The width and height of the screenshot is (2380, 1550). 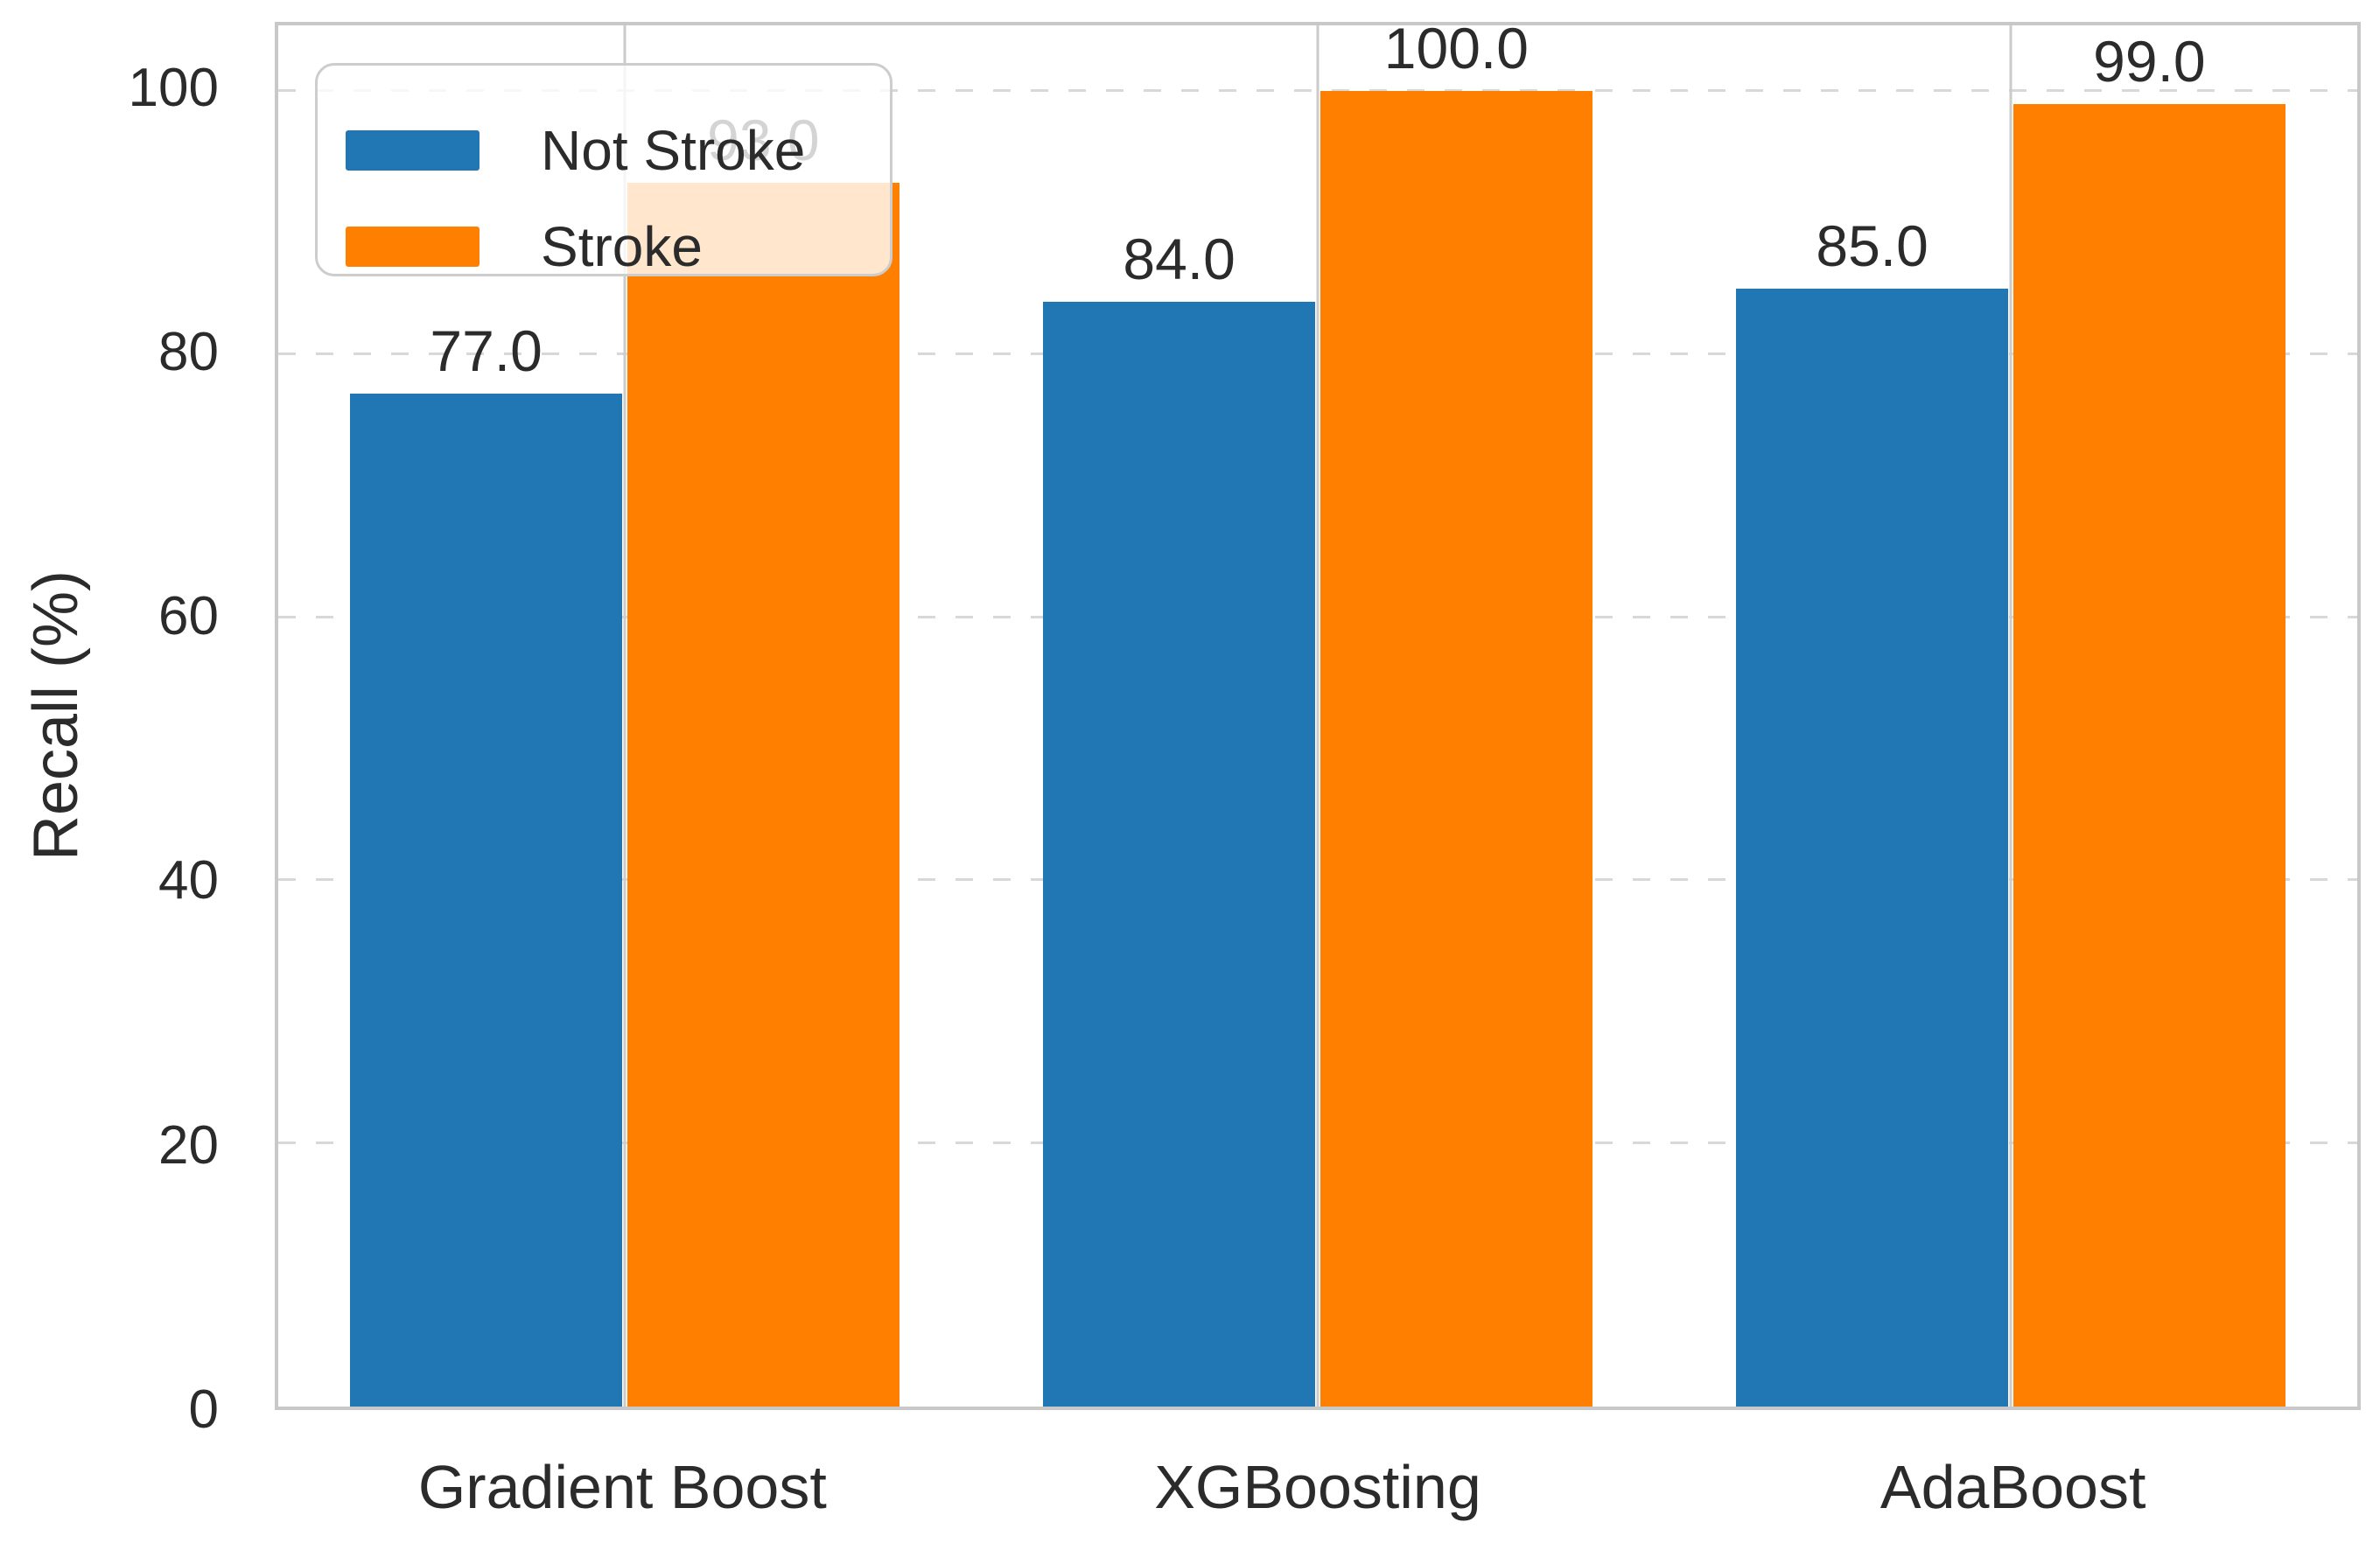 What do you see at coordinates (1456, 49) in the screenshot?
I see `bar-value-label: 100.0` at bounding box center [1456, 49].